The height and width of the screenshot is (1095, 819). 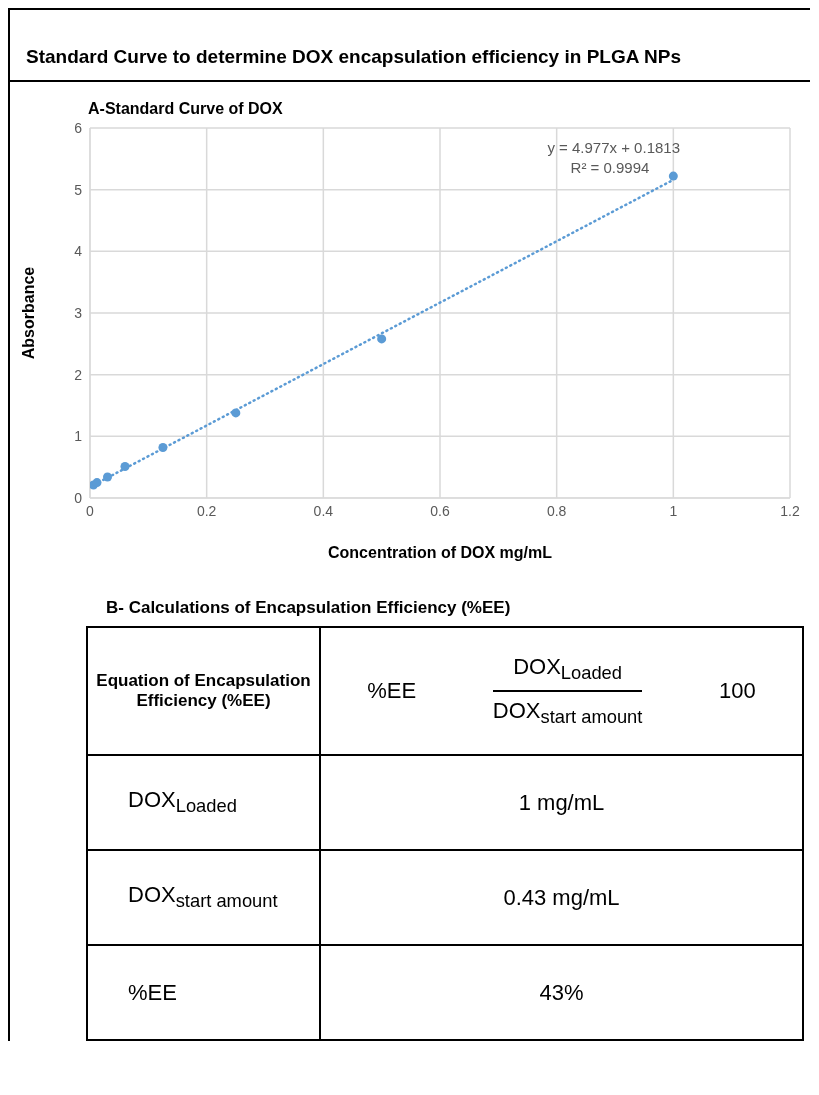 What do you see at coordinates (78, 127) in the screenshot?
I see `y-tick-label: 6` at bounding box center [78, 127].